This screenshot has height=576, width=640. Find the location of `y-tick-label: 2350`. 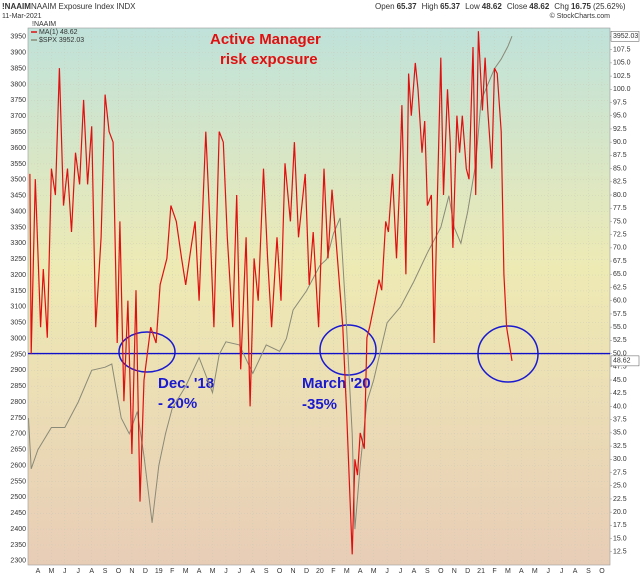

y-tick-label: 2350 is located at coordinates (18, 545).